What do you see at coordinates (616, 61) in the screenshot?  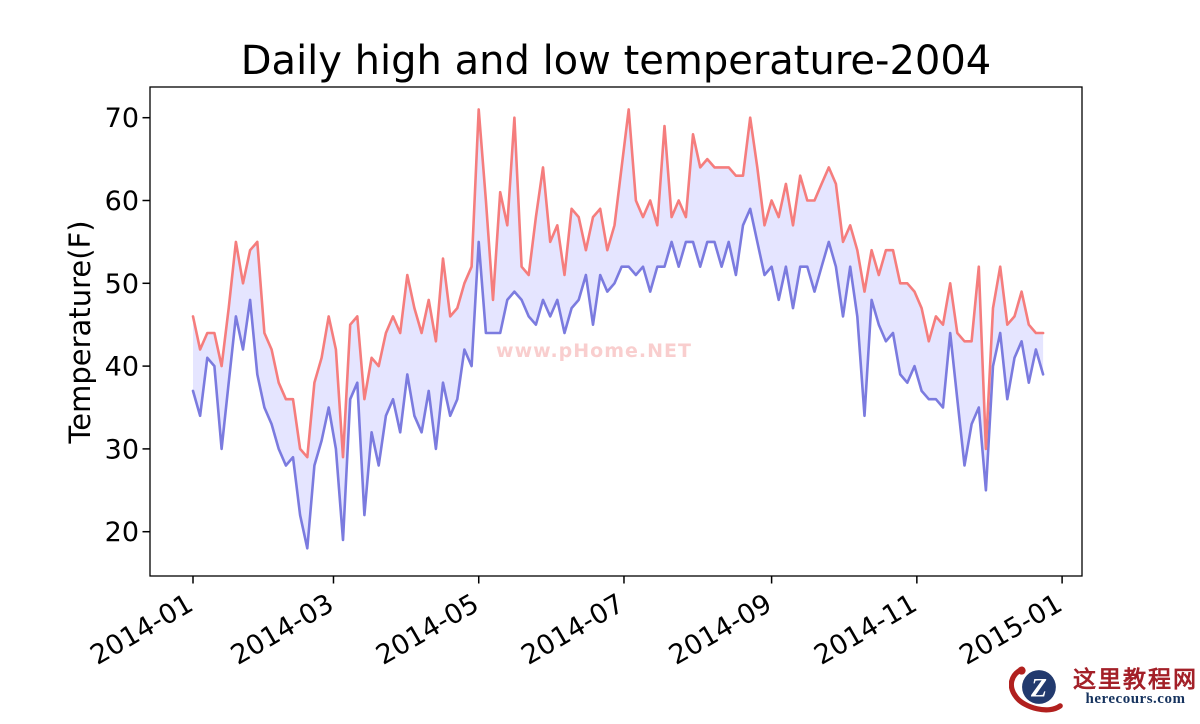 I see `chart-title: Daily high and low temperature-2004` at bounding box center [616, 61].